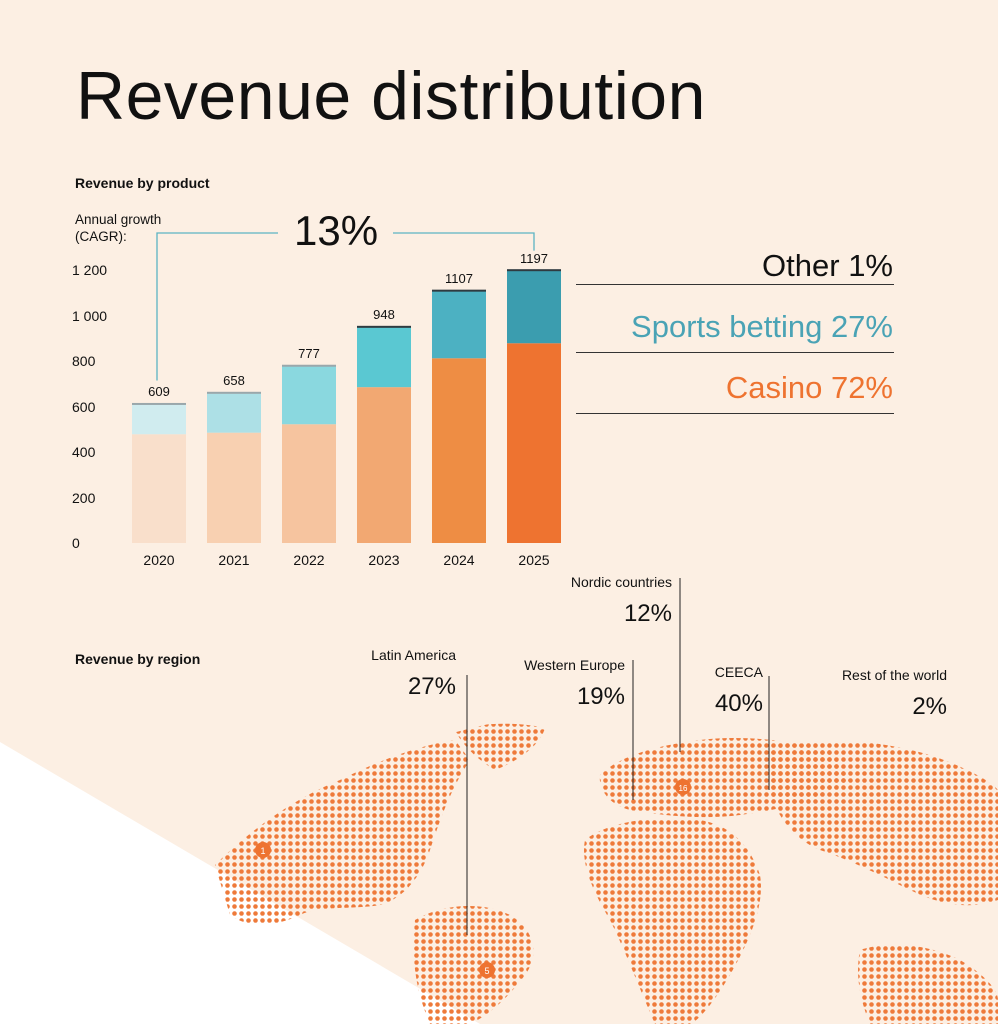 This screenshot has width=998, height=1024. Describe the element at coordinates (101, 236) in the screenshot. I see `cagr-caption-line2: (CAGR):` at that location.